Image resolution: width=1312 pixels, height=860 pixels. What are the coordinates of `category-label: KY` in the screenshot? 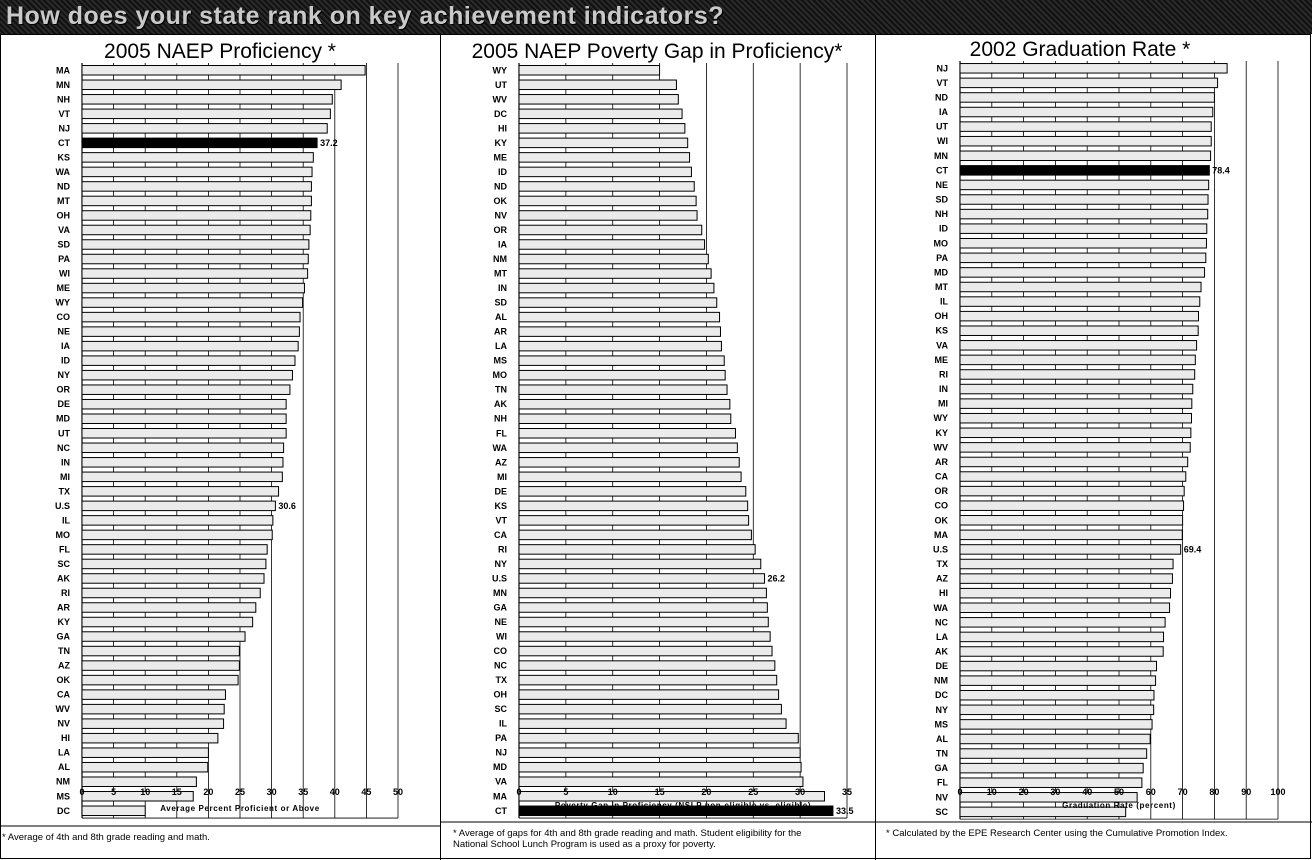 It's located at (941, 433).